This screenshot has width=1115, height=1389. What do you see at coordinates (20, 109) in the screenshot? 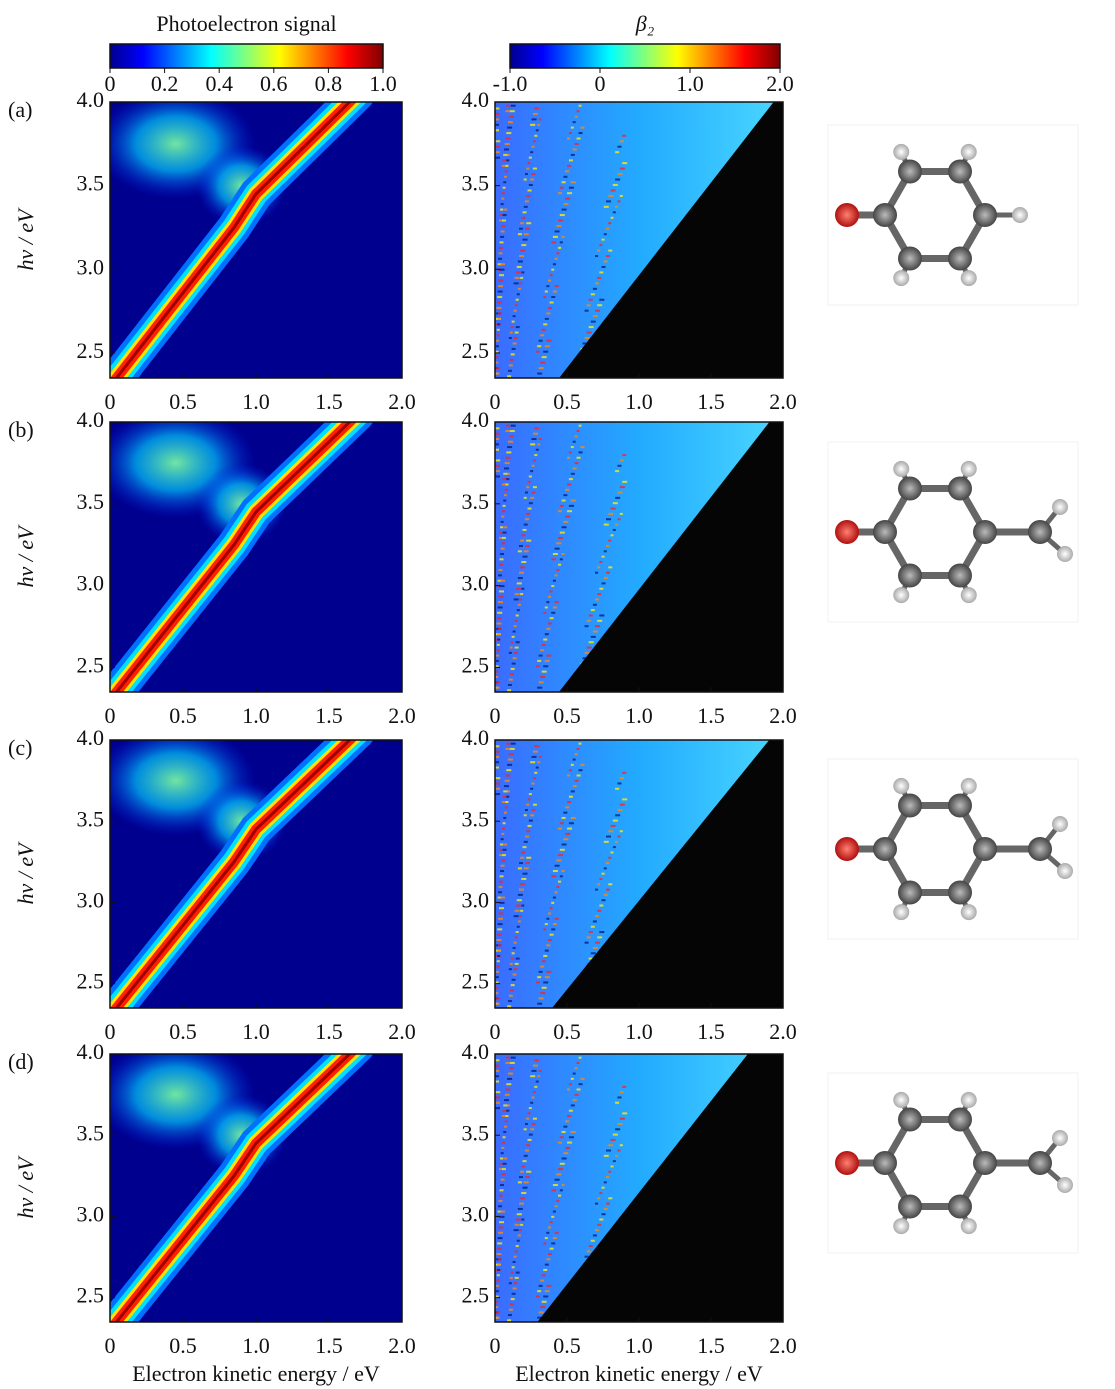
I see `panel-label: (a)` at bounding box center [20, 109].